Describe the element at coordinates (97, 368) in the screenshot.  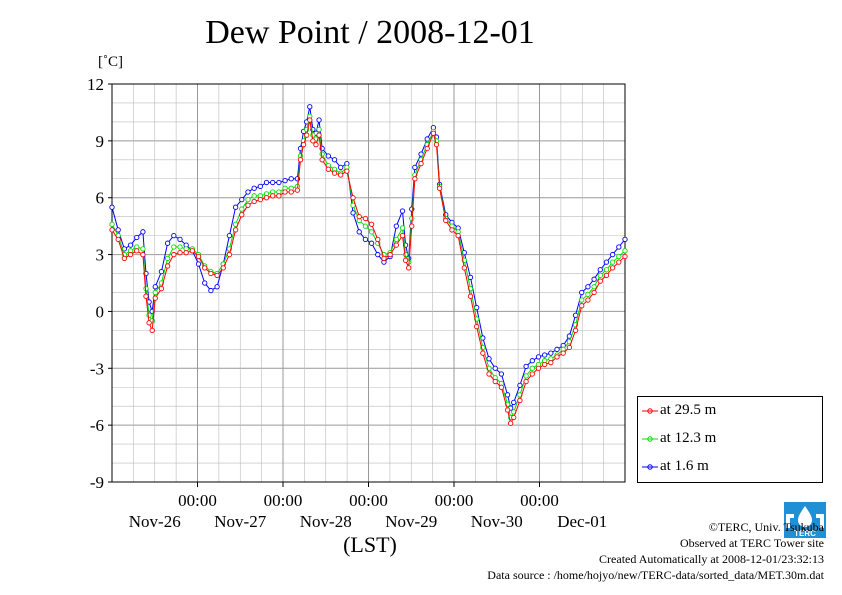
I see `y-tick-label: -3` at that location.